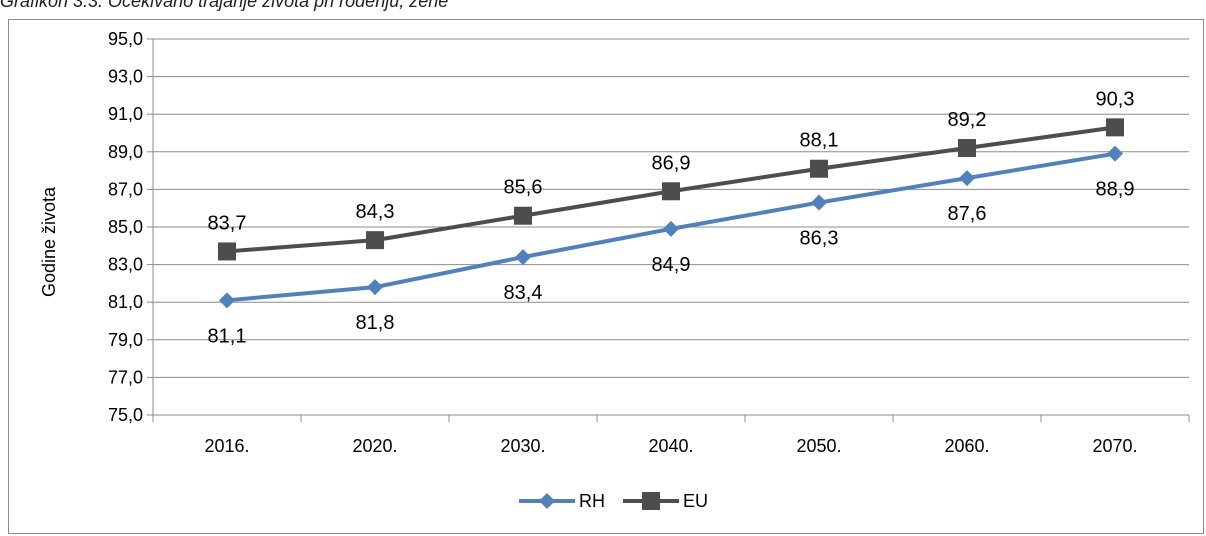 The image size is (1206, 536). I want to click on data-label-rh: 86,3, so click(819, 239).